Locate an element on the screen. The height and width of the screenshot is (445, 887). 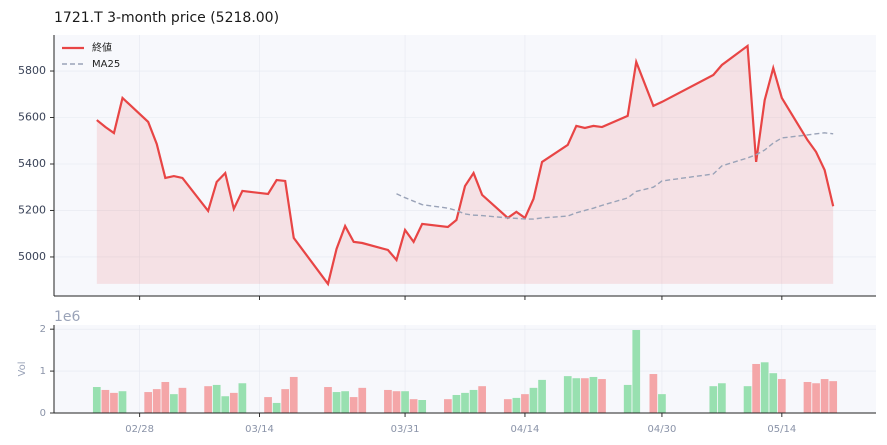
y-tick-label: 5000 is located at coordinates (32, 256).